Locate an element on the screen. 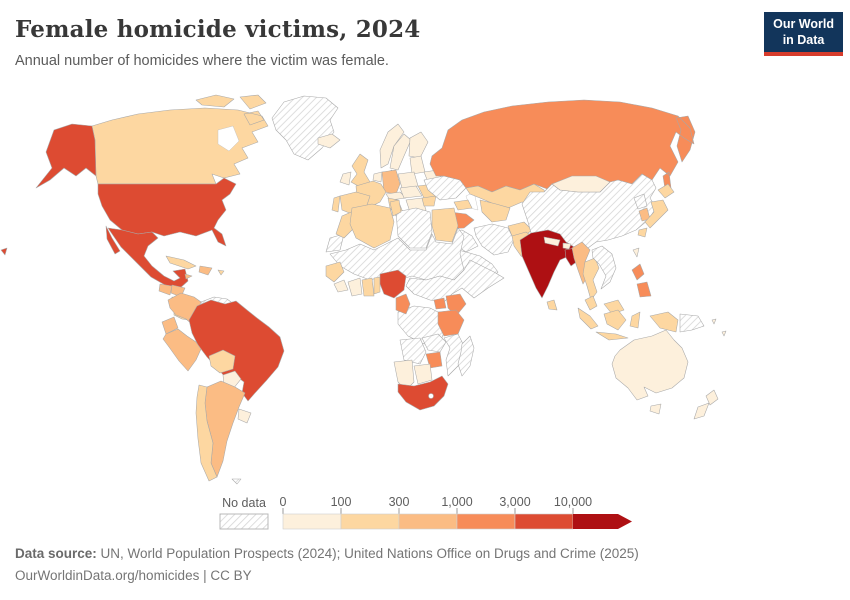  country-malaysia is located at coordinates (604, 305).